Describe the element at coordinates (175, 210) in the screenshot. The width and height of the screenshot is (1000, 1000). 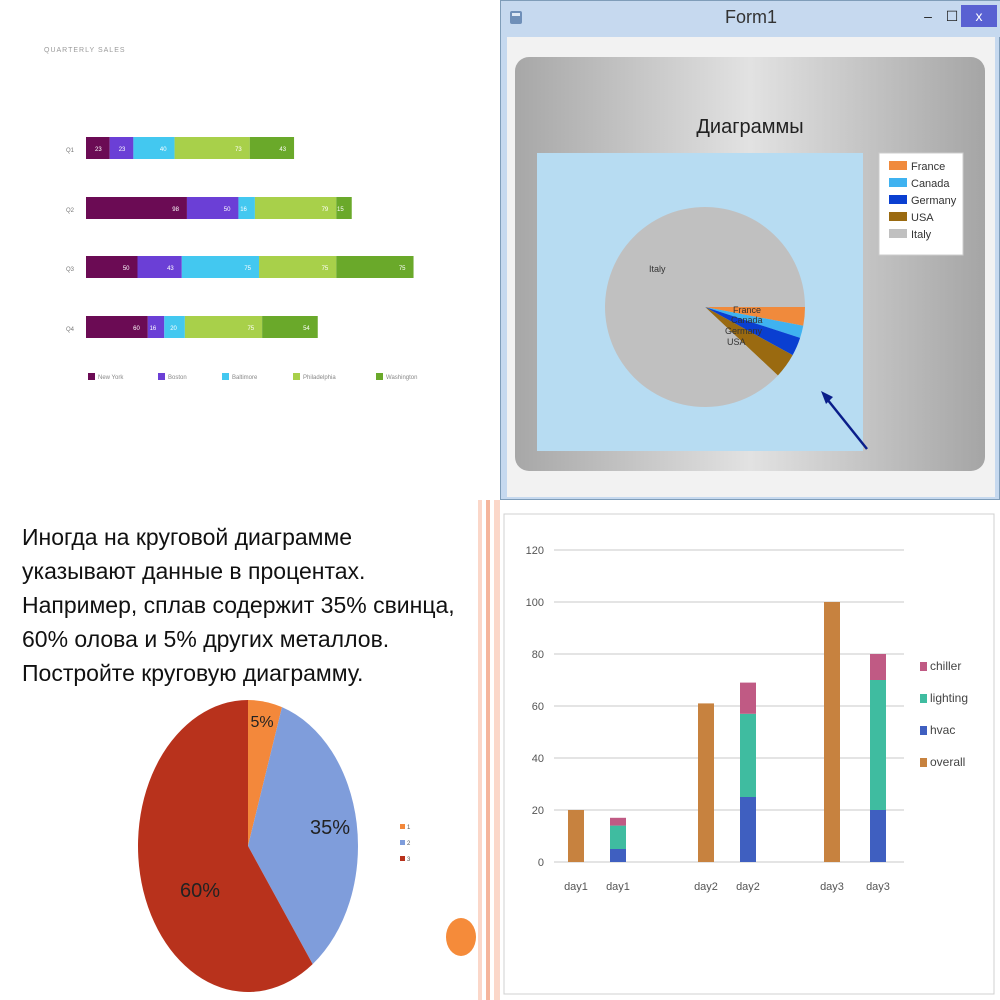
I see `data-label-q2-new-york: 98` at that location.